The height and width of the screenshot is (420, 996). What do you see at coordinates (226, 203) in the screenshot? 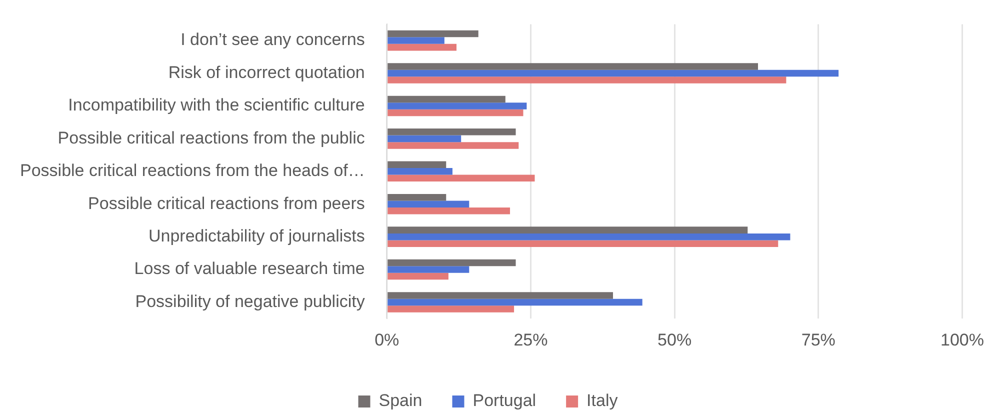
I see `y-tick-label: Possible critical reactions from peers` at bounding box center [226, 203].